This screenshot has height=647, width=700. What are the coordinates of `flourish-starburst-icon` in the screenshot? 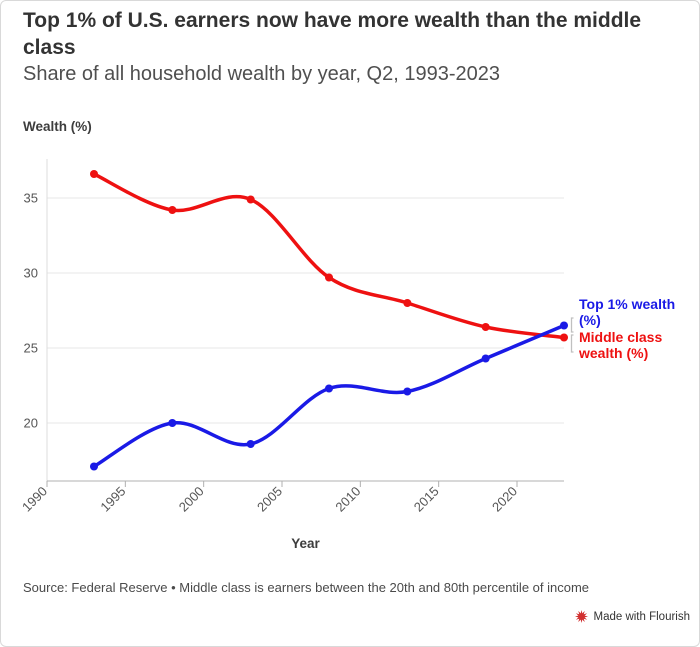 It's located at (582, 616).